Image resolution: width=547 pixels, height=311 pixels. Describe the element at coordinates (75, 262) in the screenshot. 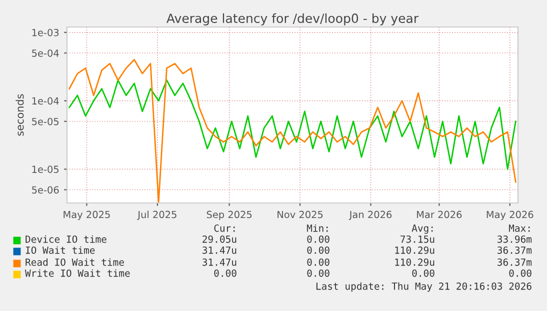

I see `legend-label: Read IO Wait time` at that location.